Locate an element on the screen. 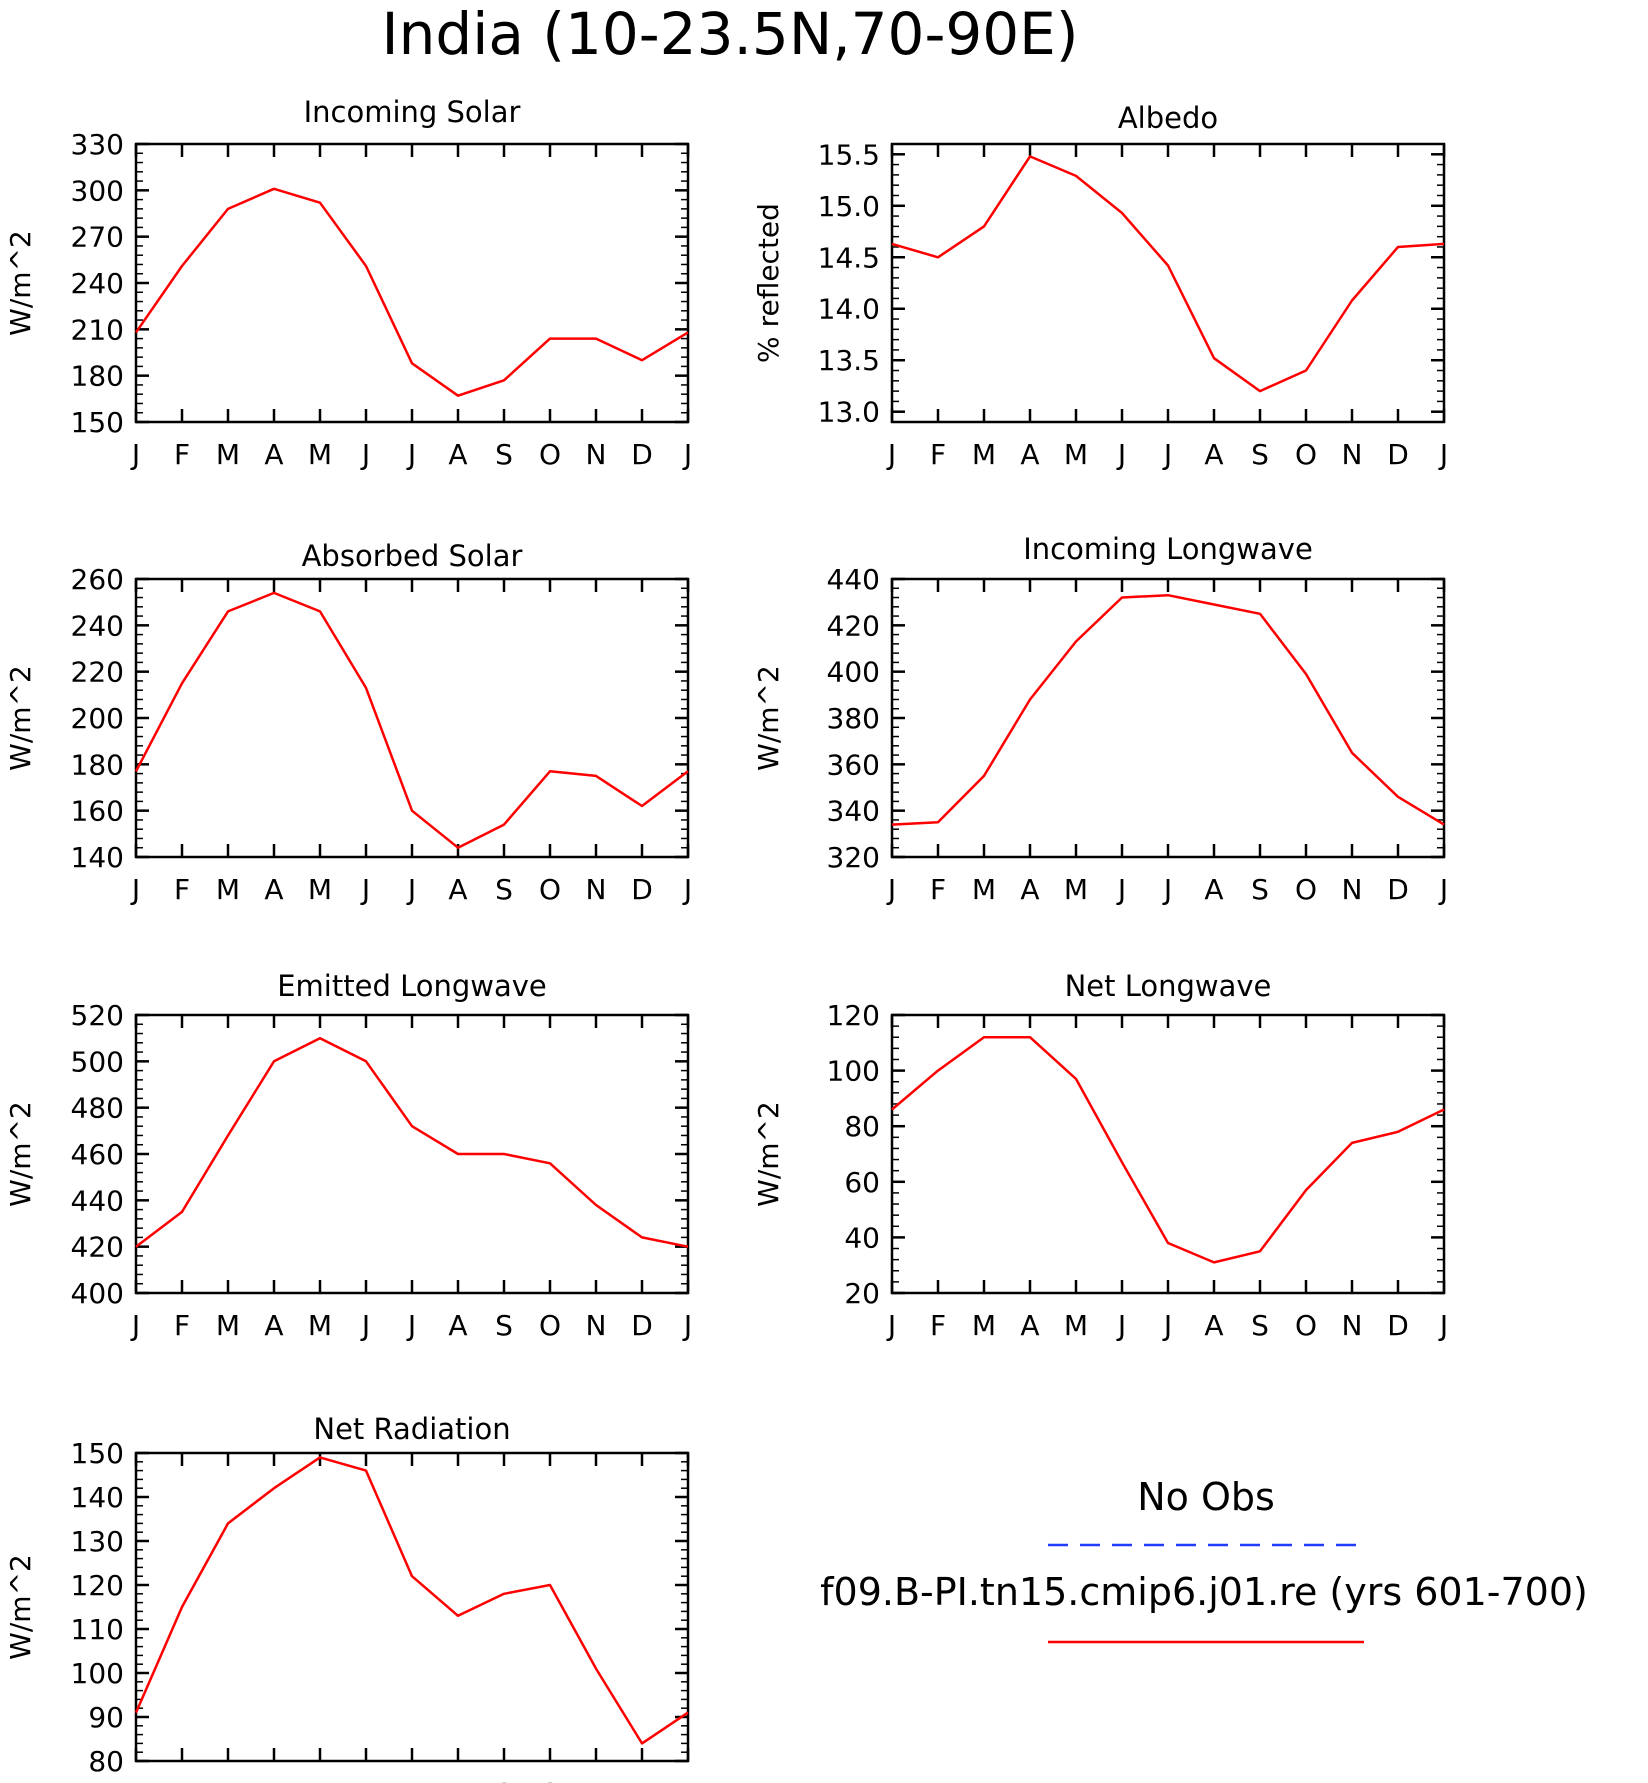 Image resolution: width=1648 pixels, height=1783 pixels. y-tick-label: 160 is located at coordinates (97, 811).